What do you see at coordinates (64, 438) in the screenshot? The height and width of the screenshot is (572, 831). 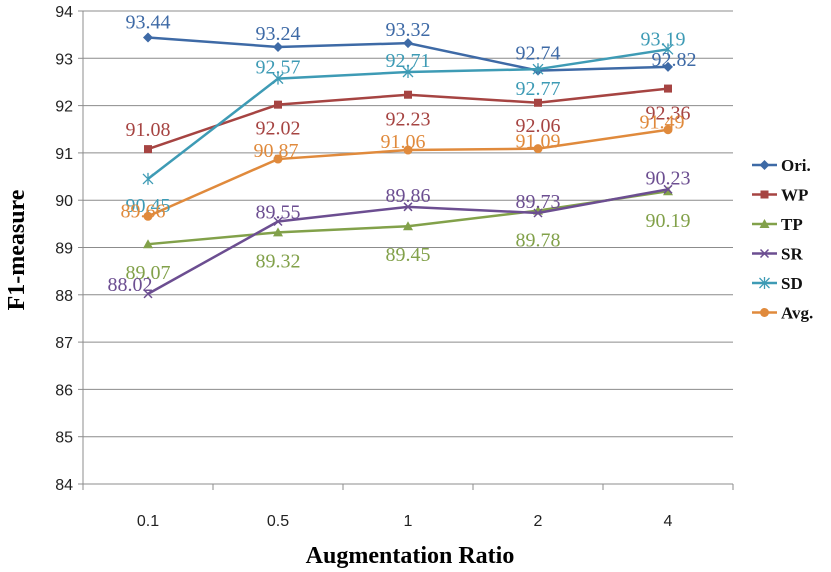 I see `y-tick-label: 85` at bounding box center [64, 438].